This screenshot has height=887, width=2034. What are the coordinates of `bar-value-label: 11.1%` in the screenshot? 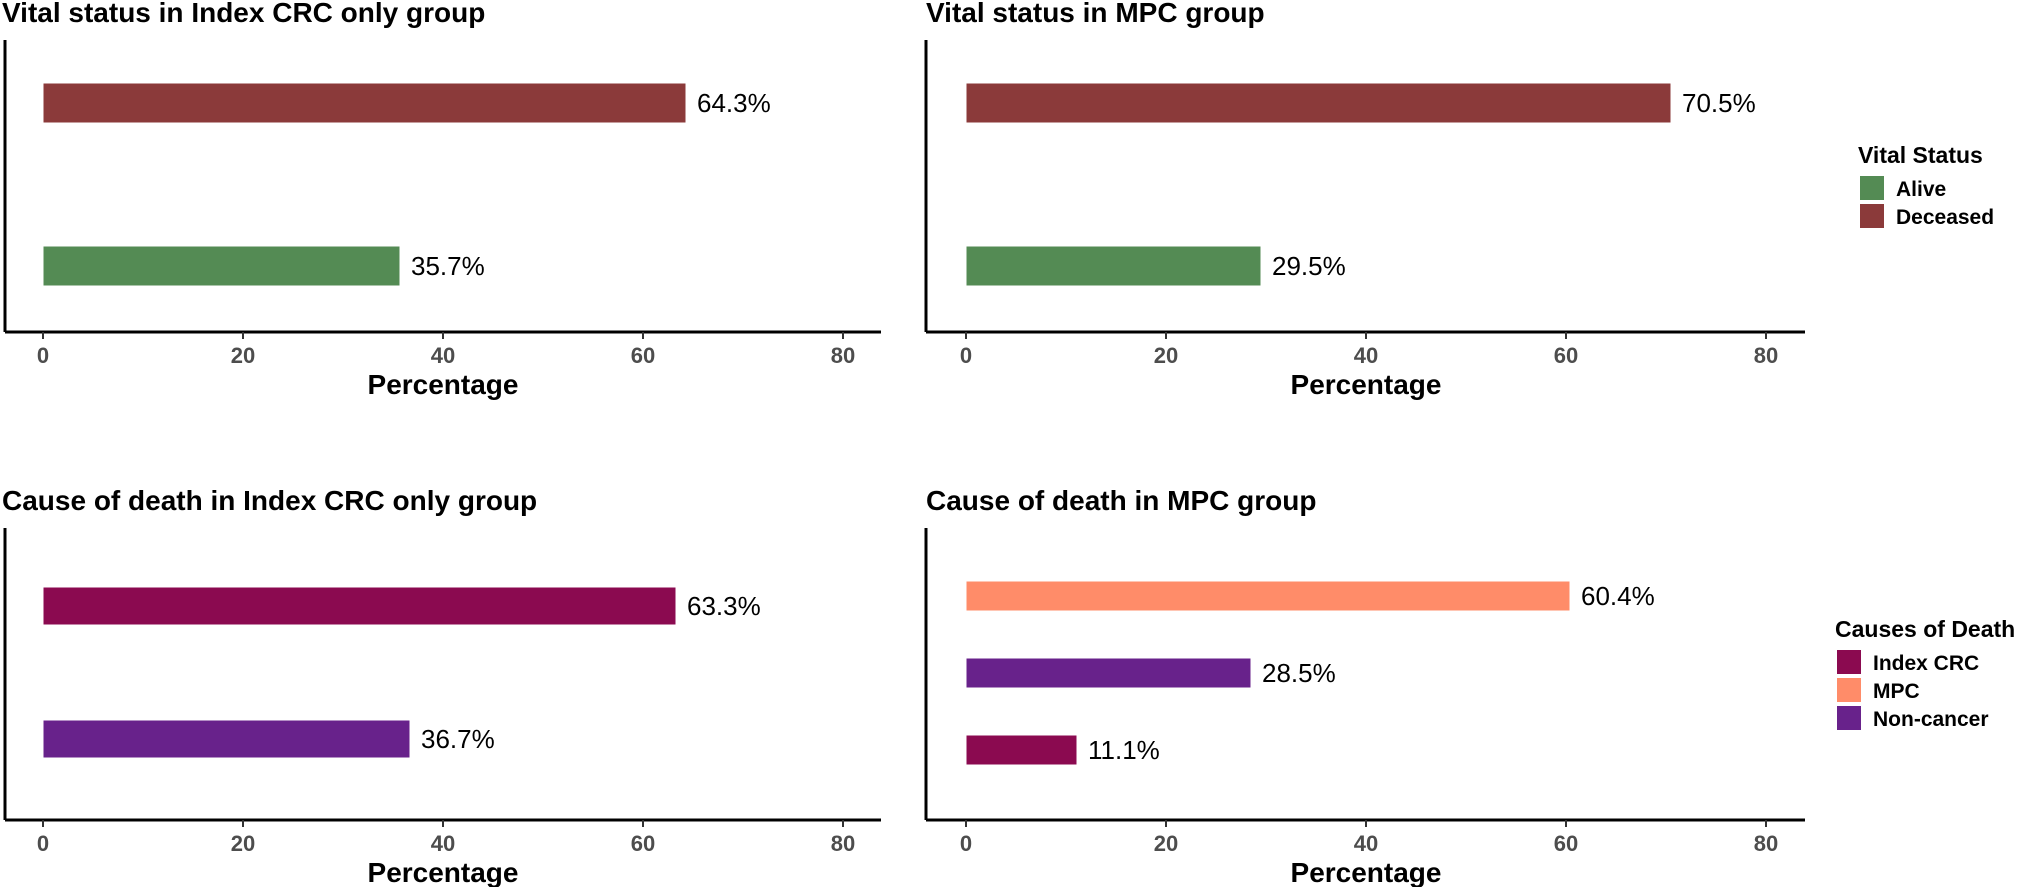 It's located at (1124, 750).